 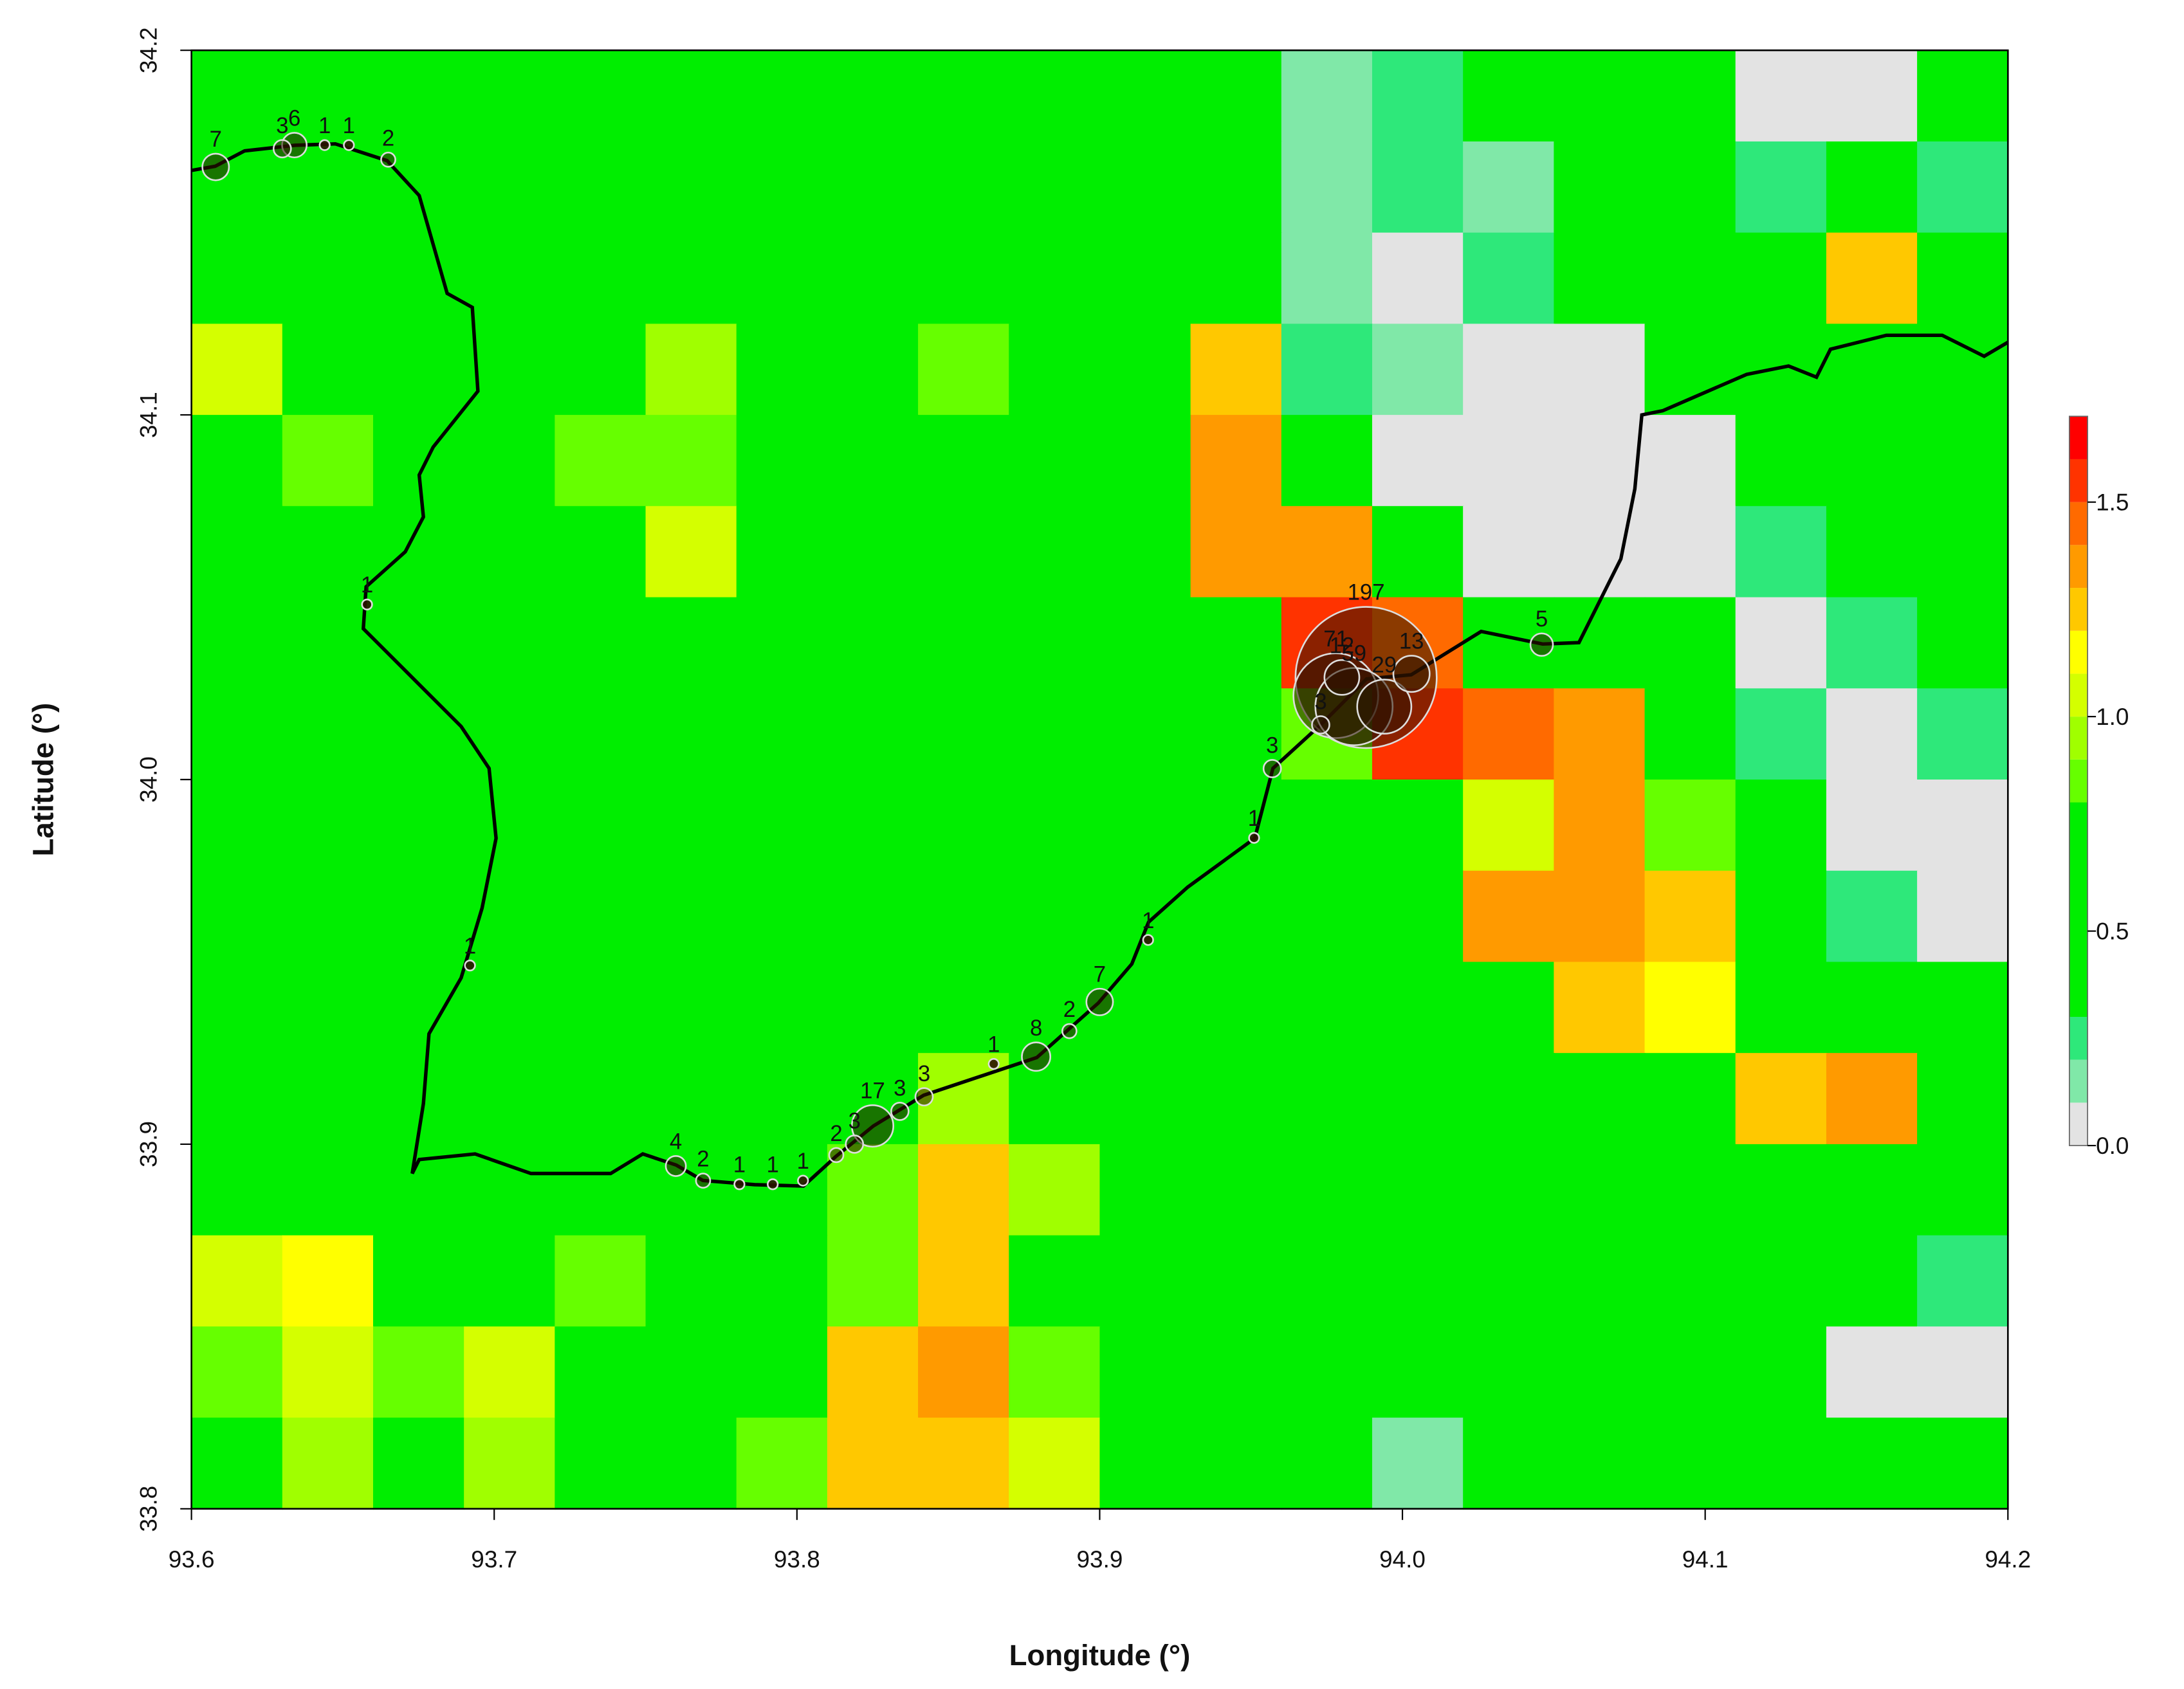 What do you see at coordinates (148, 780) in the screenshot?
I see `y-tick-label: 34.0` at bounding box center [148, 780].